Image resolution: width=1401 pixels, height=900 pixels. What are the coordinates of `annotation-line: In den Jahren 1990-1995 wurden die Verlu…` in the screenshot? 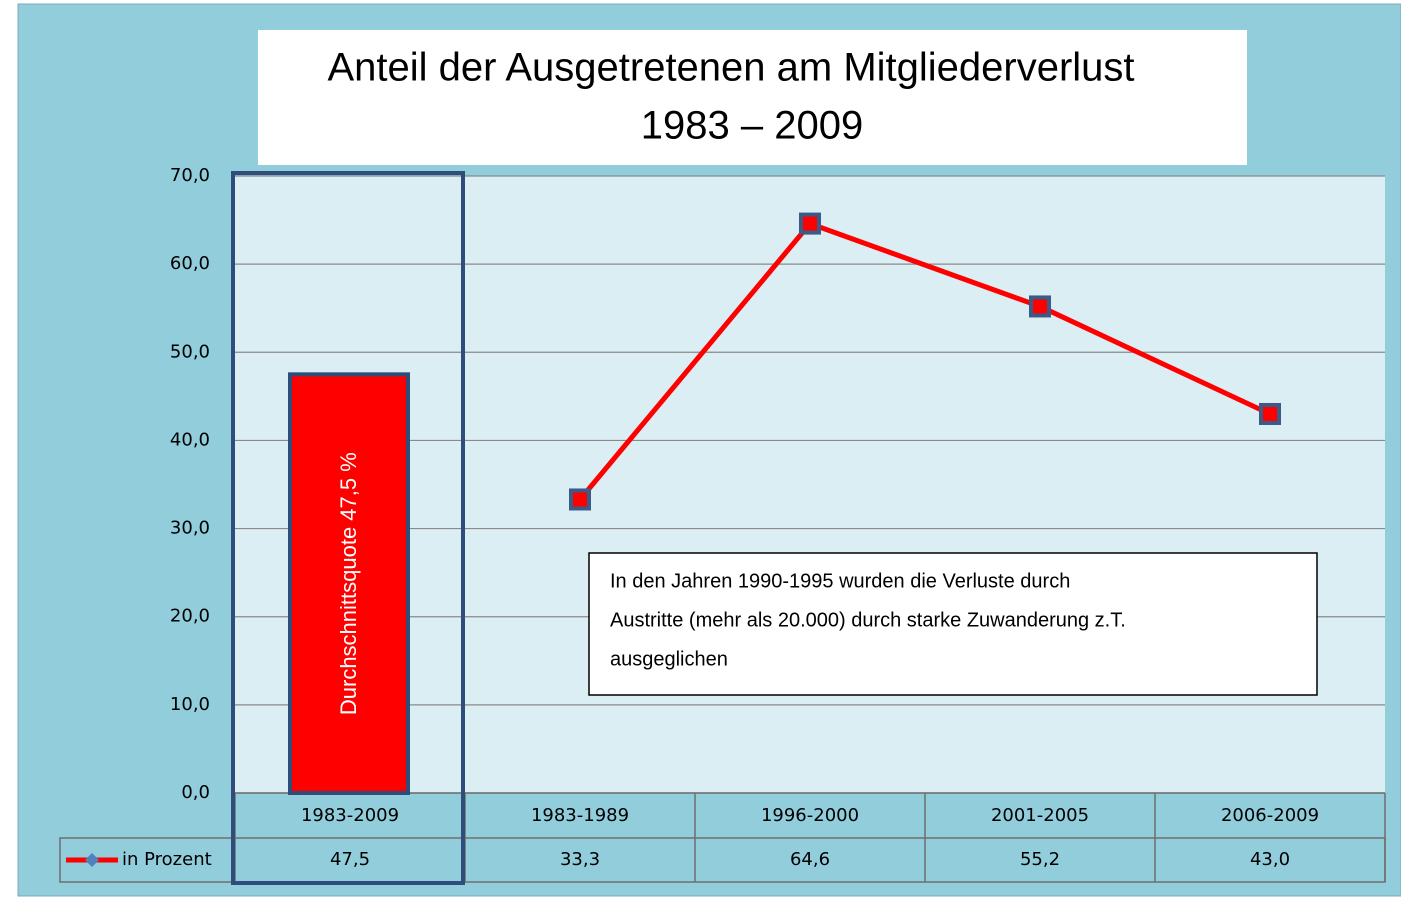 It's located at (840, 581).